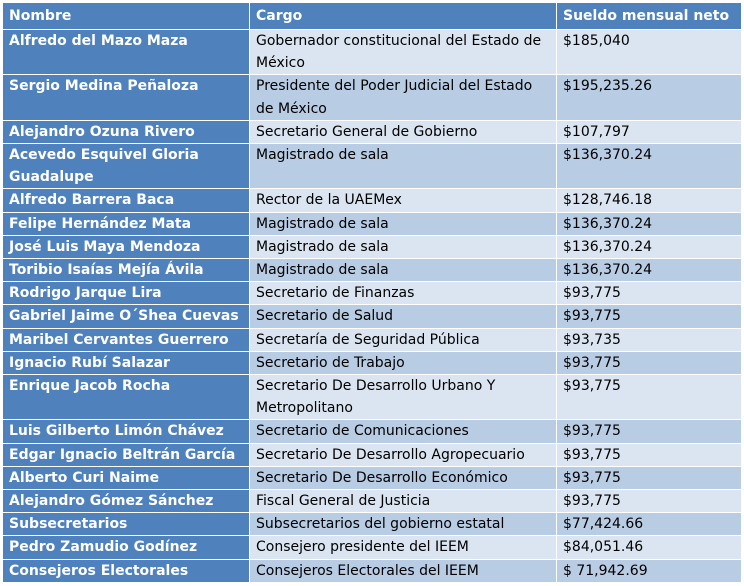 The image size is (744, 586). Describe the element at coordinates (126, 339) in the screenshot. I see `name-cell: Maribel Cervantes Guerrero` at that location.